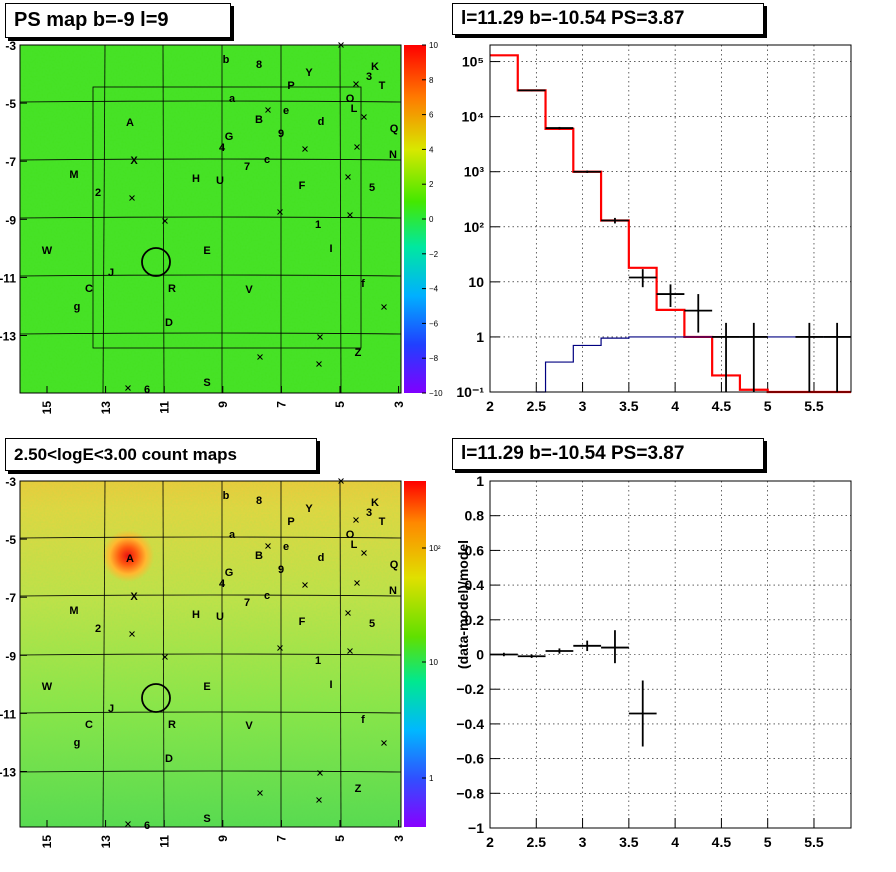  I want to click on y-tick-label: −0.4, so click(470, 724).